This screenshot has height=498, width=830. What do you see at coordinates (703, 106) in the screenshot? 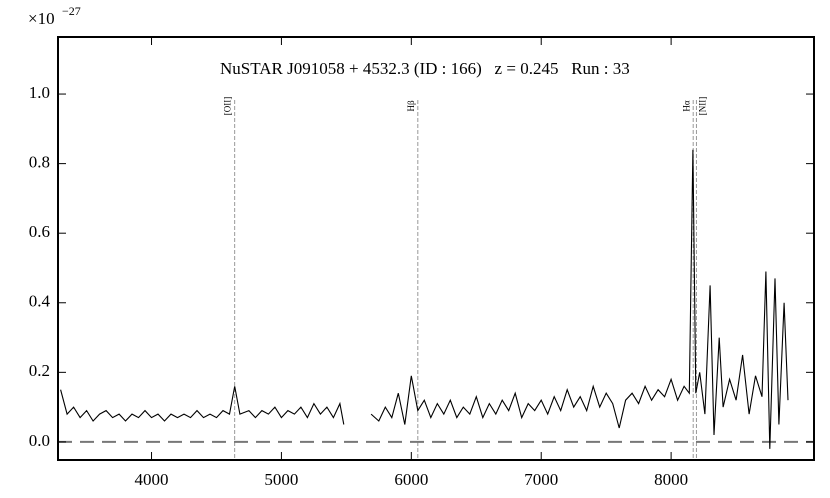
I see `emission-label: [NII]` at bounding box center [703, 106].